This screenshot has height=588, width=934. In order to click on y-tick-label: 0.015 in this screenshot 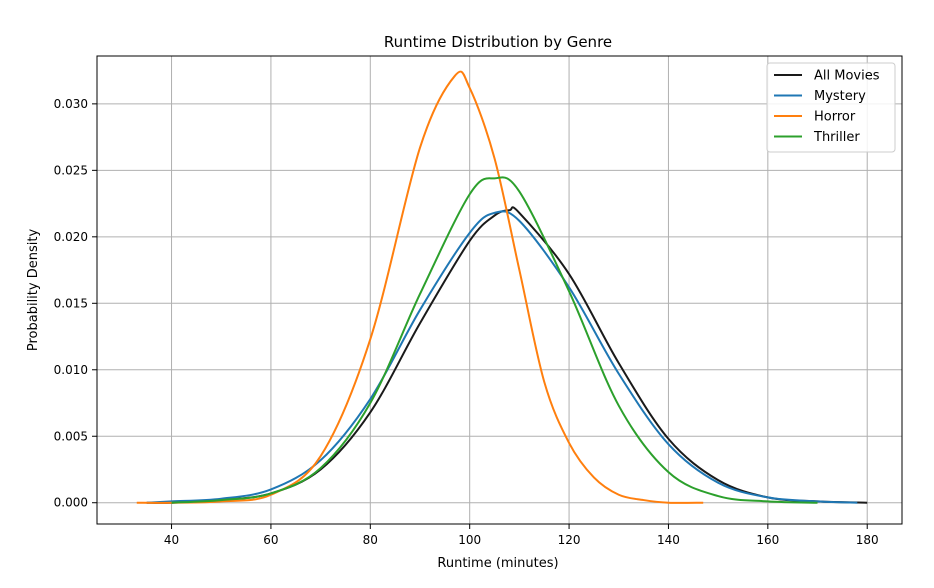, I will do `click(71, 303)`.